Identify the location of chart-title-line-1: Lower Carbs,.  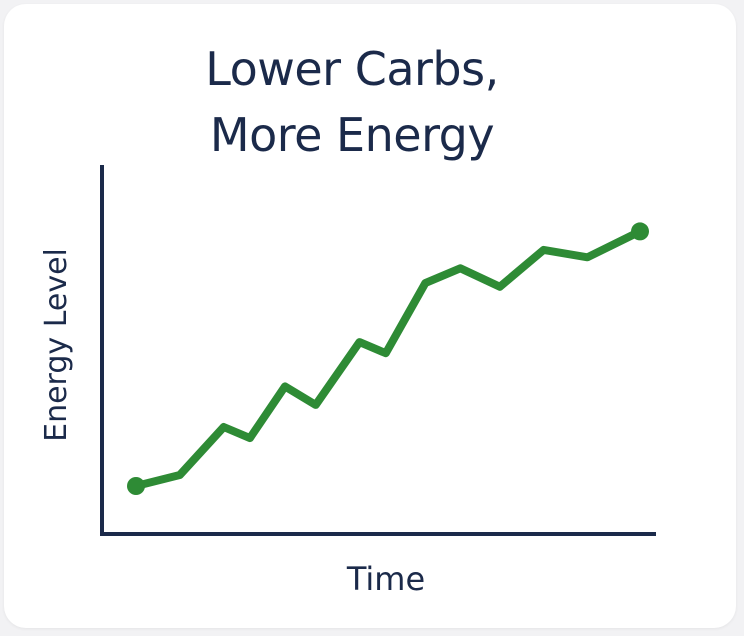
(352, 69).